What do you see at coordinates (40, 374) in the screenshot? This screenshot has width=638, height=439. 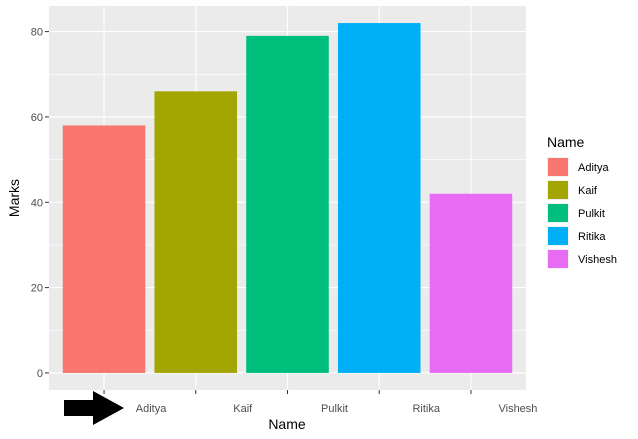 I see `y-tick-label: 0` at bounding box center [40, 374].